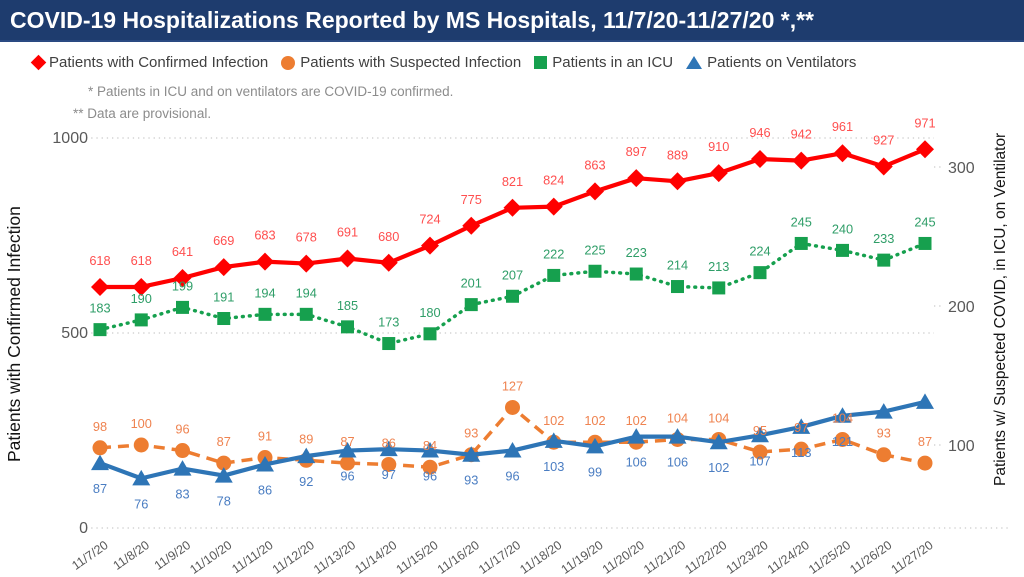  I want to click on svg-text: 213, so click(718, 266).